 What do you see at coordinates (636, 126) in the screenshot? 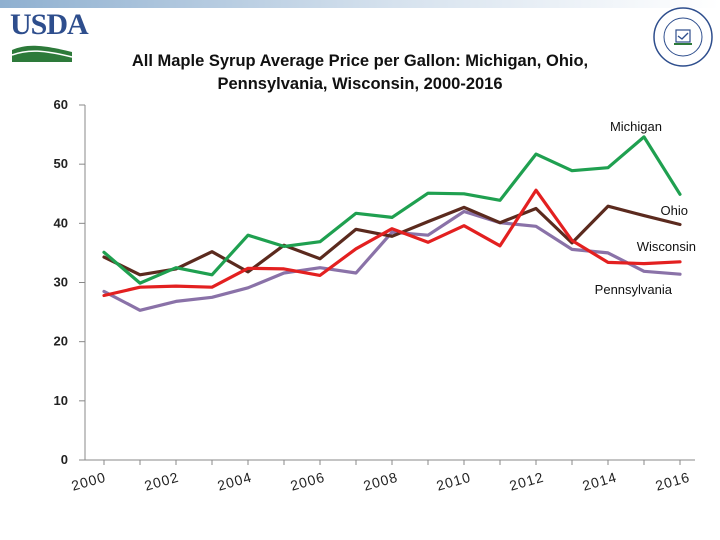
I see `series-label-michigan: Michigan` at bounding box center [636, 126].